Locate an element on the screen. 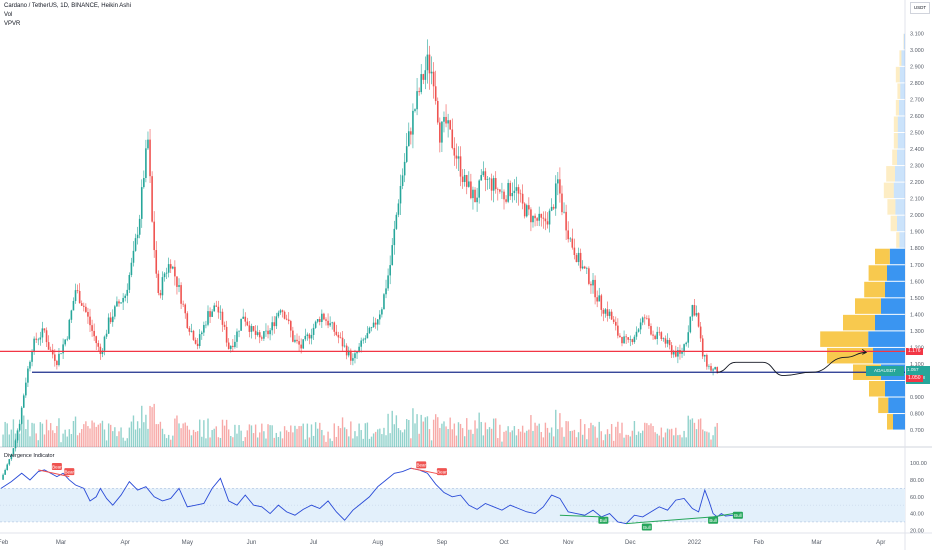  volume-legend: Vol is located at coordinates (8, 15).